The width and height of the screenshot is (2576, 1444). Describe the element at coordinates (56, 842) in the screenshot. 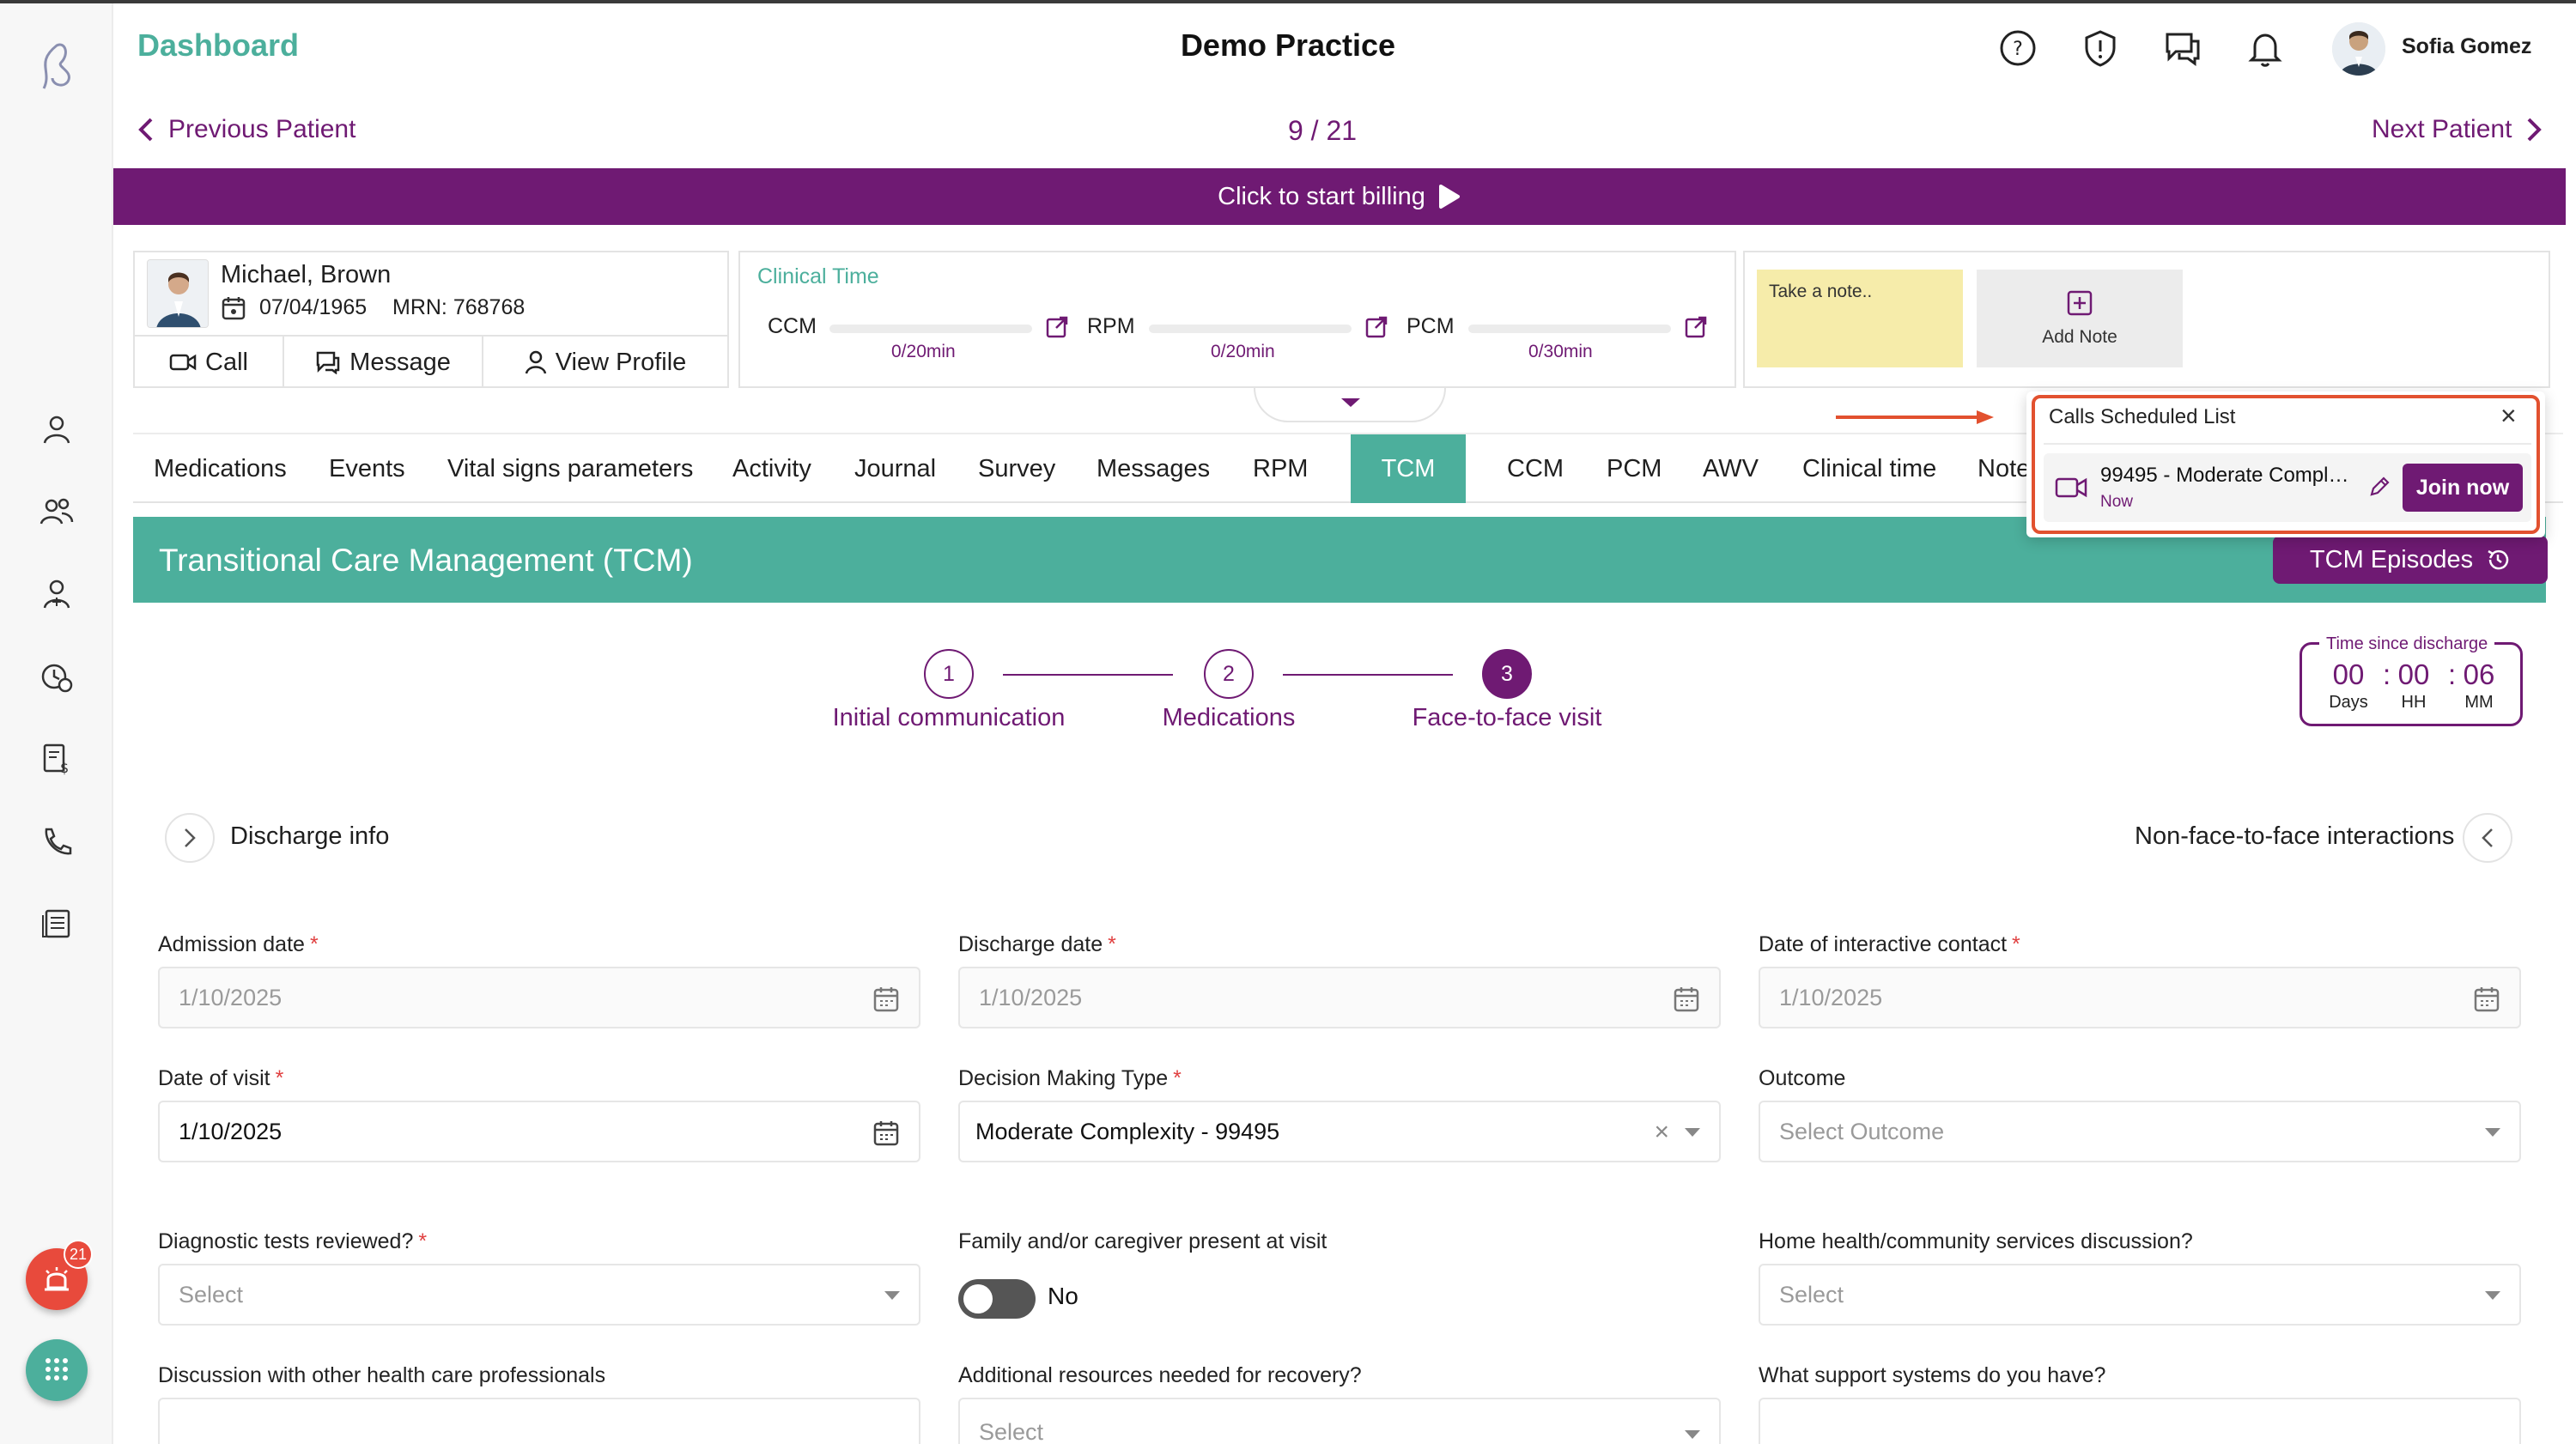

I see `calls-icon` at that location.